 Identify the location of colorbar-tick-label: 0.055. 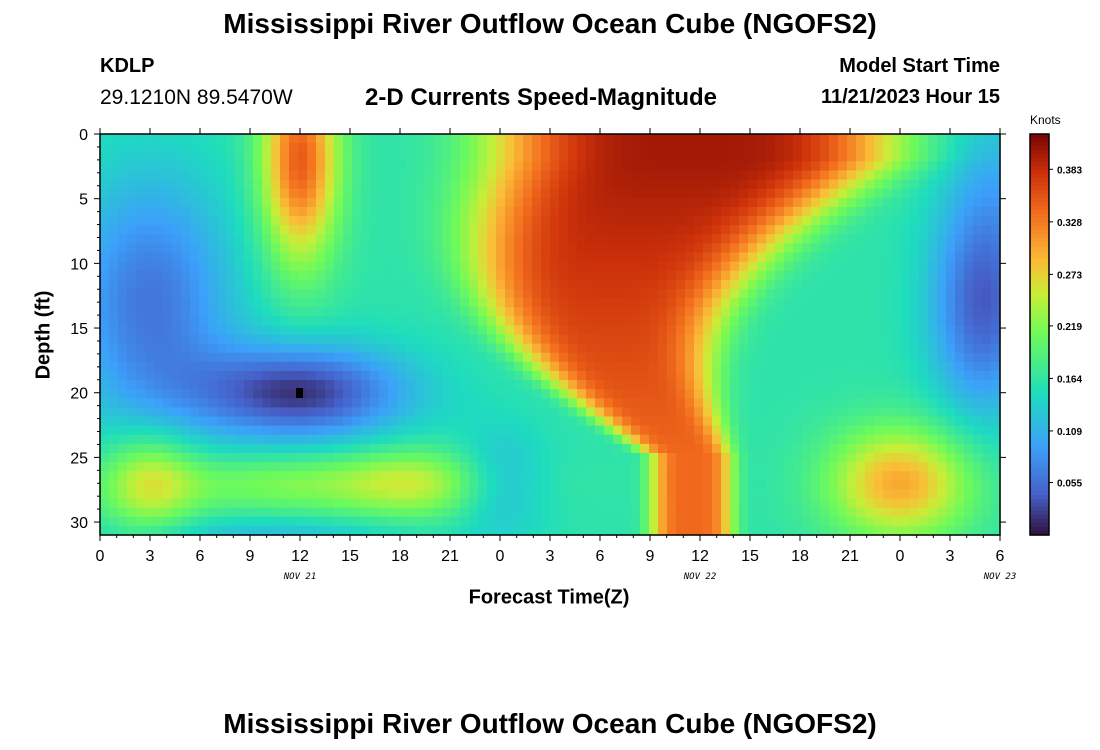
(1069, 483).